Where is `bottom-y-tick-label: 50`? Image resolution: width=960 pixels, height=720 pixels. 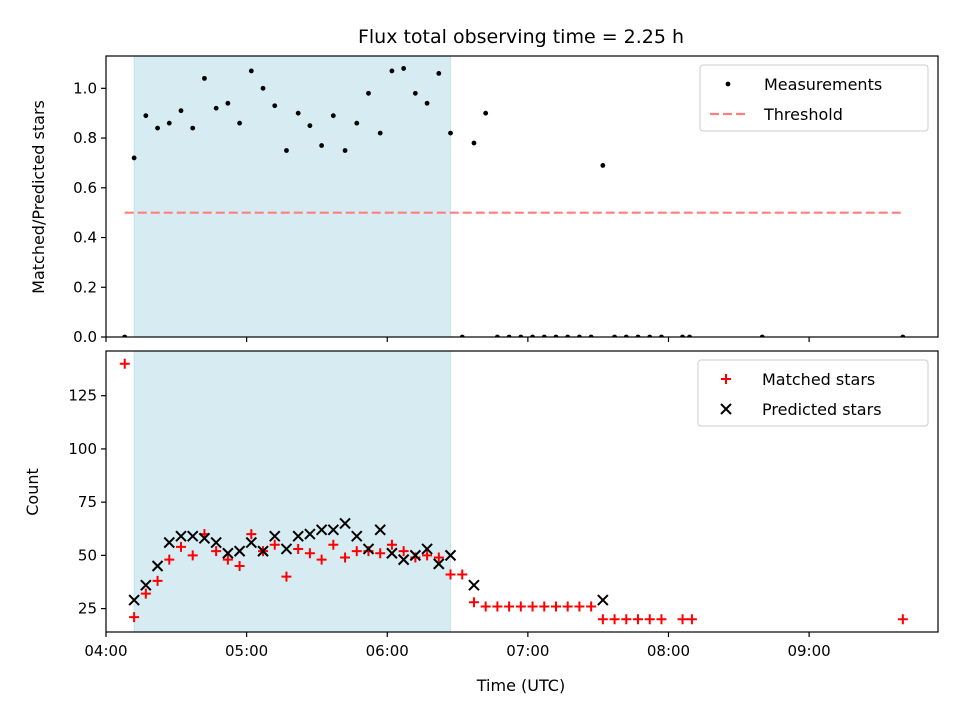
bottom-y-tick-label: 50 is located at coordinates (87, 555).